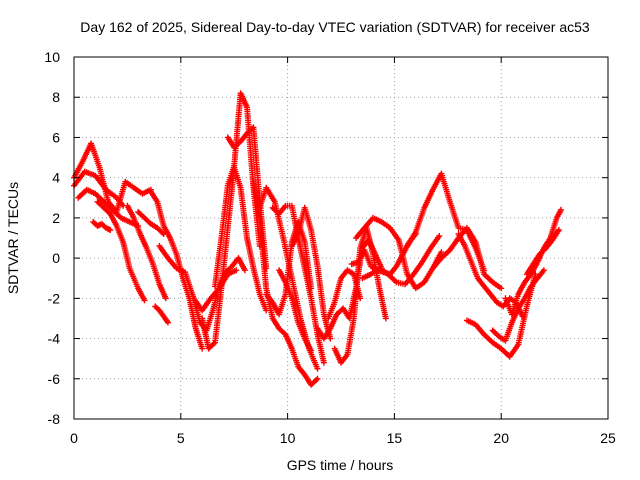  I want to click on y-tick-label: 4, so click(56, 178).